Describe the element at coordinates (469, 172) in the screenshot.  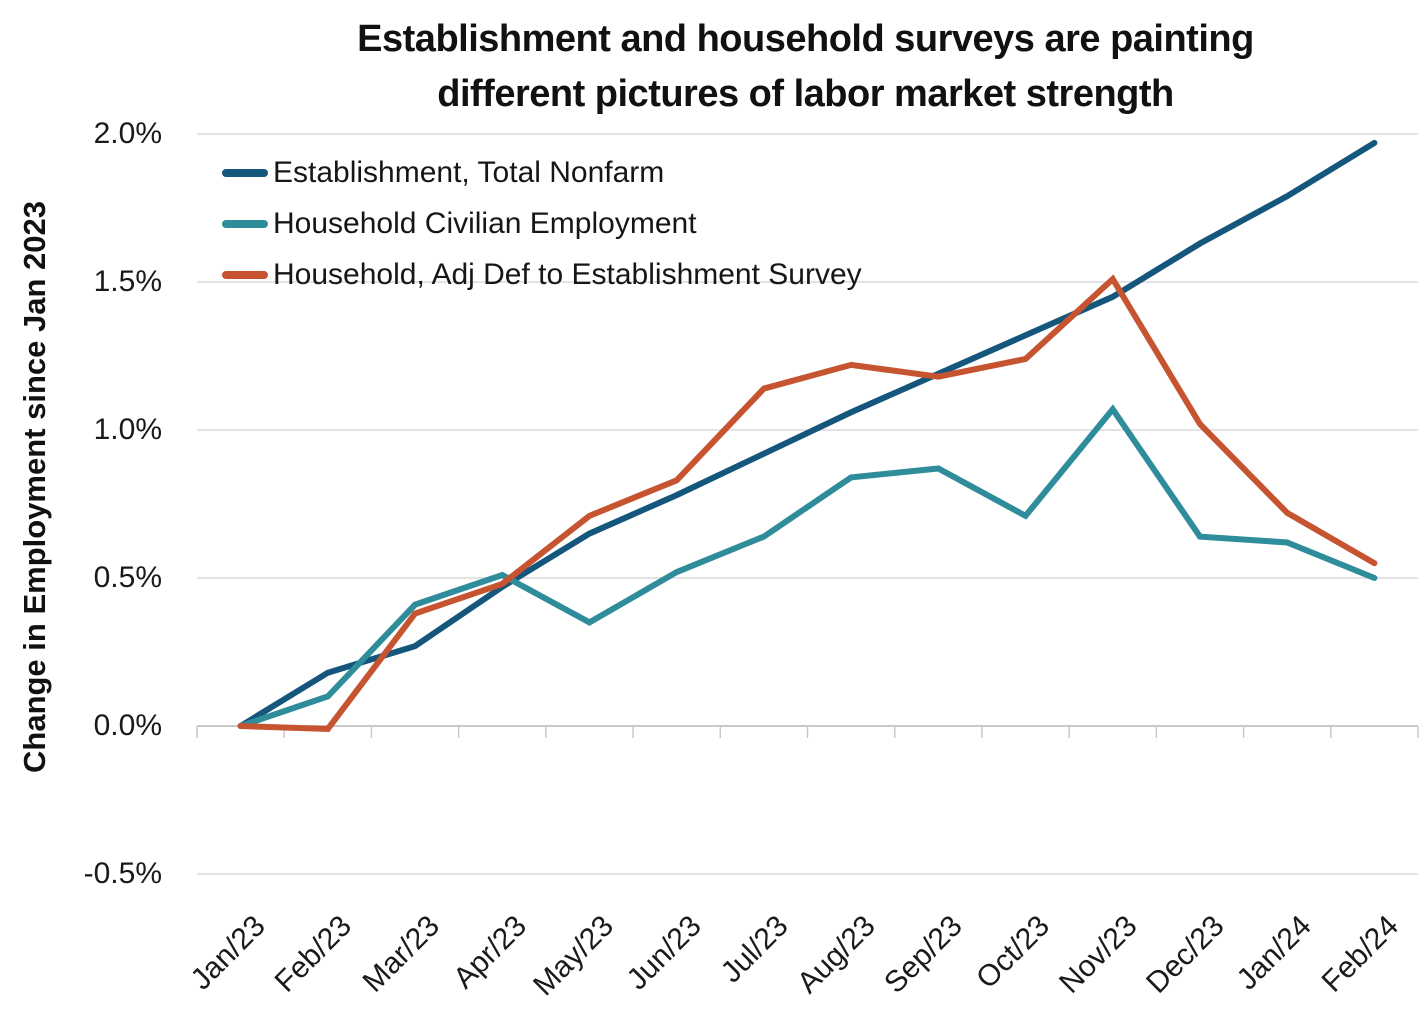
I see `legend-label: Establishment, Total Nonfarm` at that location.